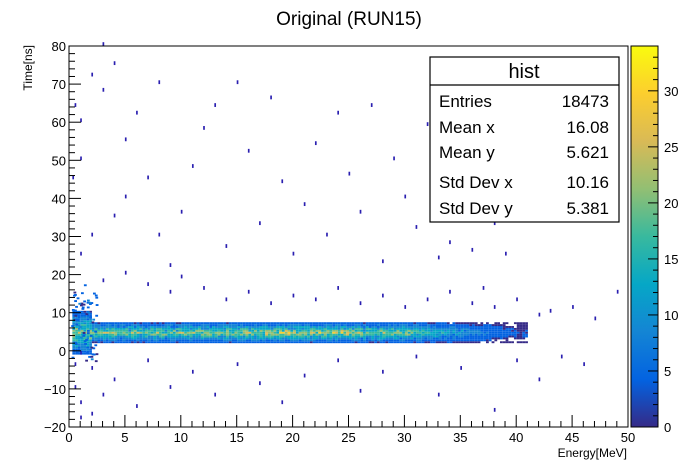 The width and height of the screenshot is (698, 475). Describe the element at coordinates (124, 437) in the screenshot. I see `x-tick-label: 5` at that location.